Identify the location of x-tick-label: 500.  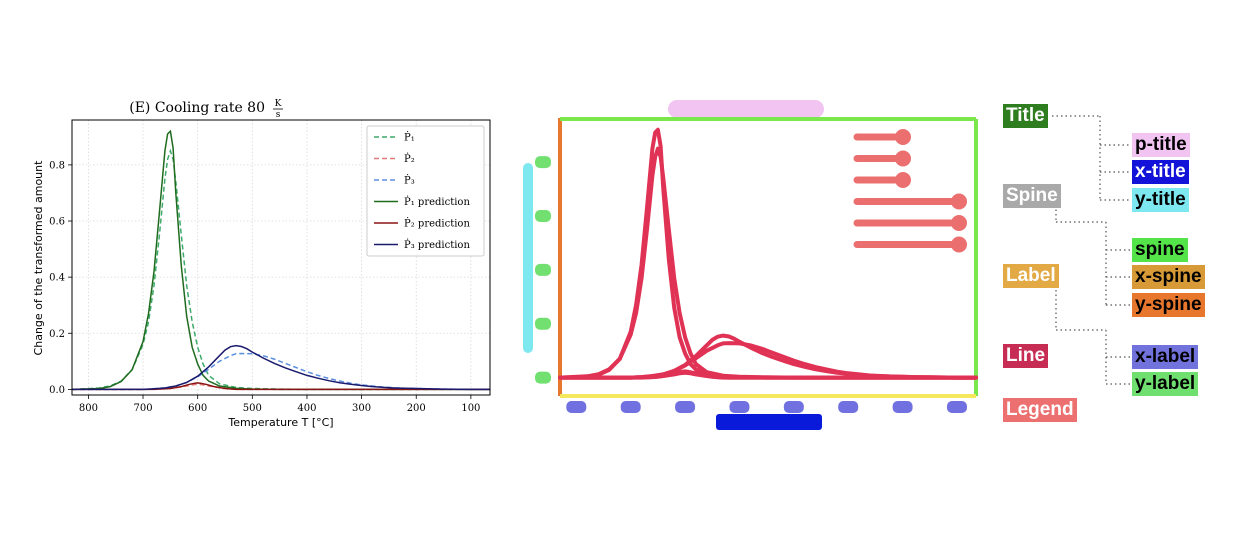
(252, 408).